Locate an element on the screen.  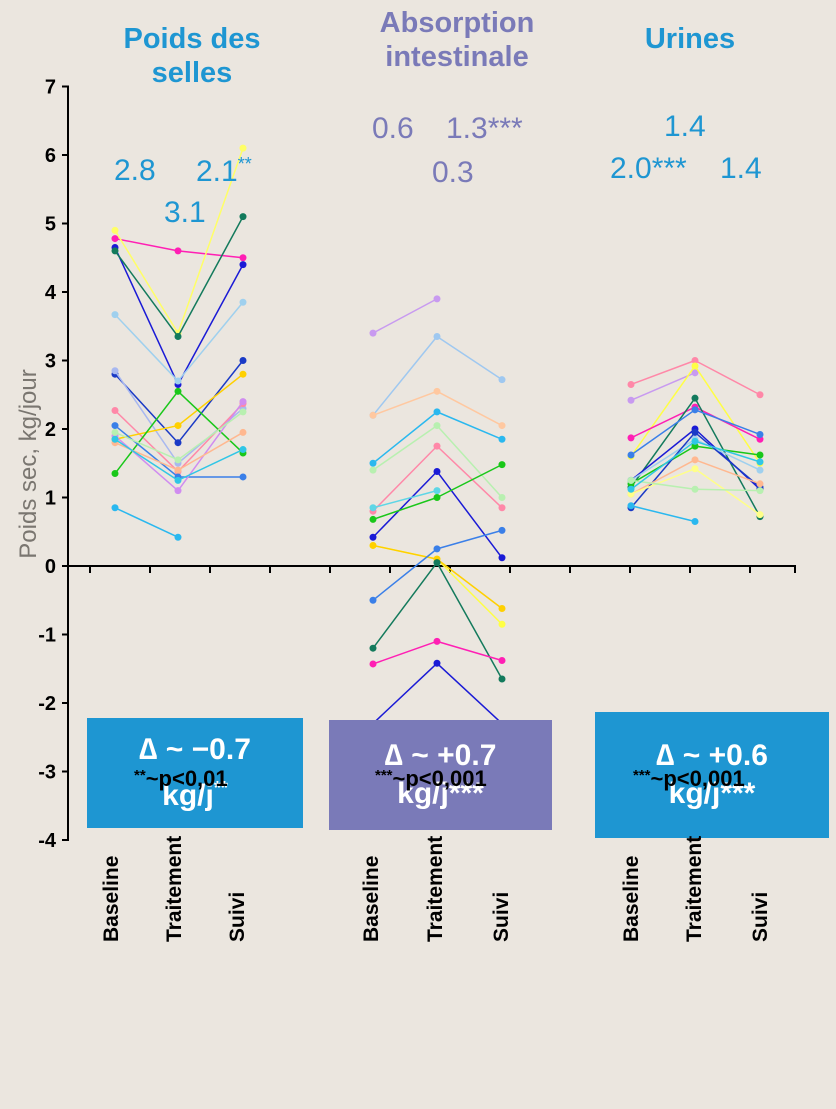
x-label-g3-traitement: Traitement is located at coordinates (694, 888).